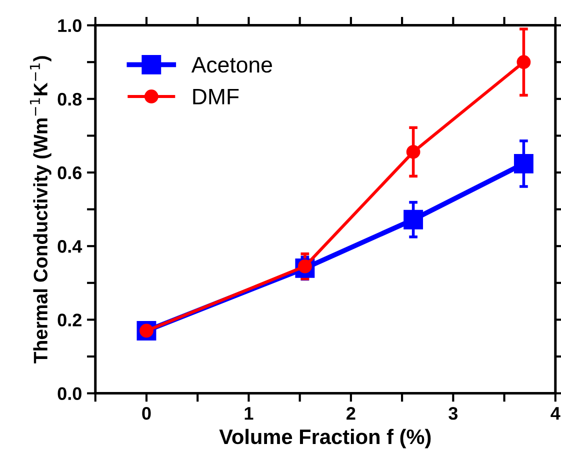  Describe the element at coordinates (70, 320) in the screenshot. I see `y-tick-label: 0.2` at that location.